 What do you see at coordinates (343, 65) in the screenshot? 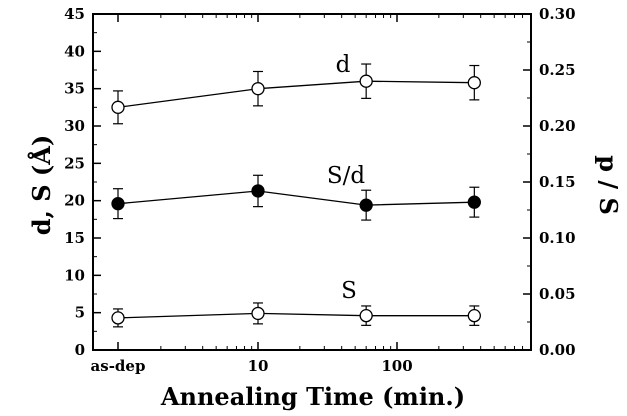
I see `series-label-d: d` at bounding box center [343, 65].